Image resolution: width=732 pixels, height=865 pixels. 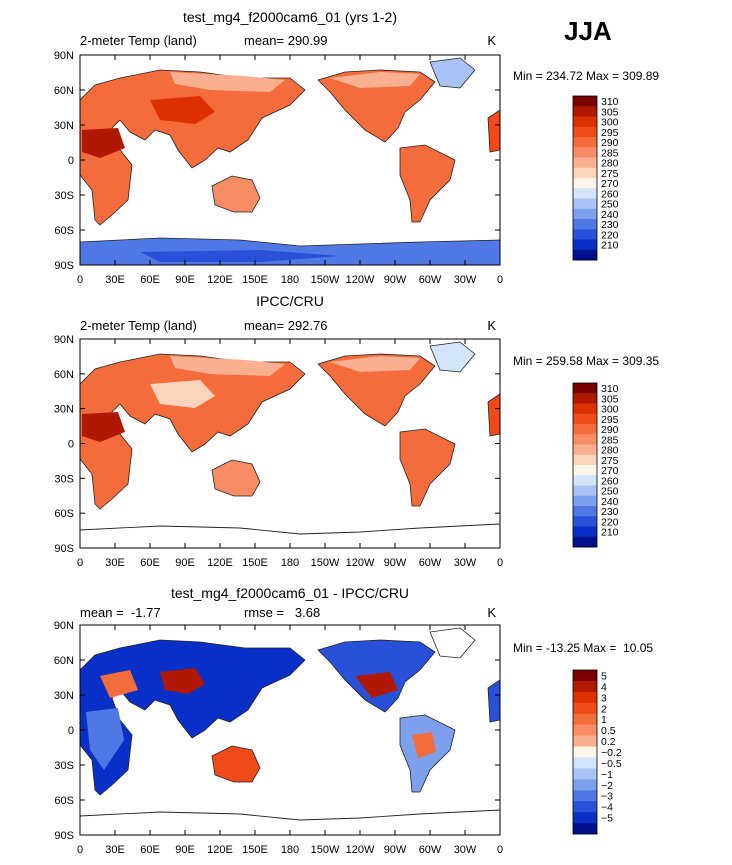 I want to click on panel-left-label: mean = -1.77, so click(x=120, y=612).